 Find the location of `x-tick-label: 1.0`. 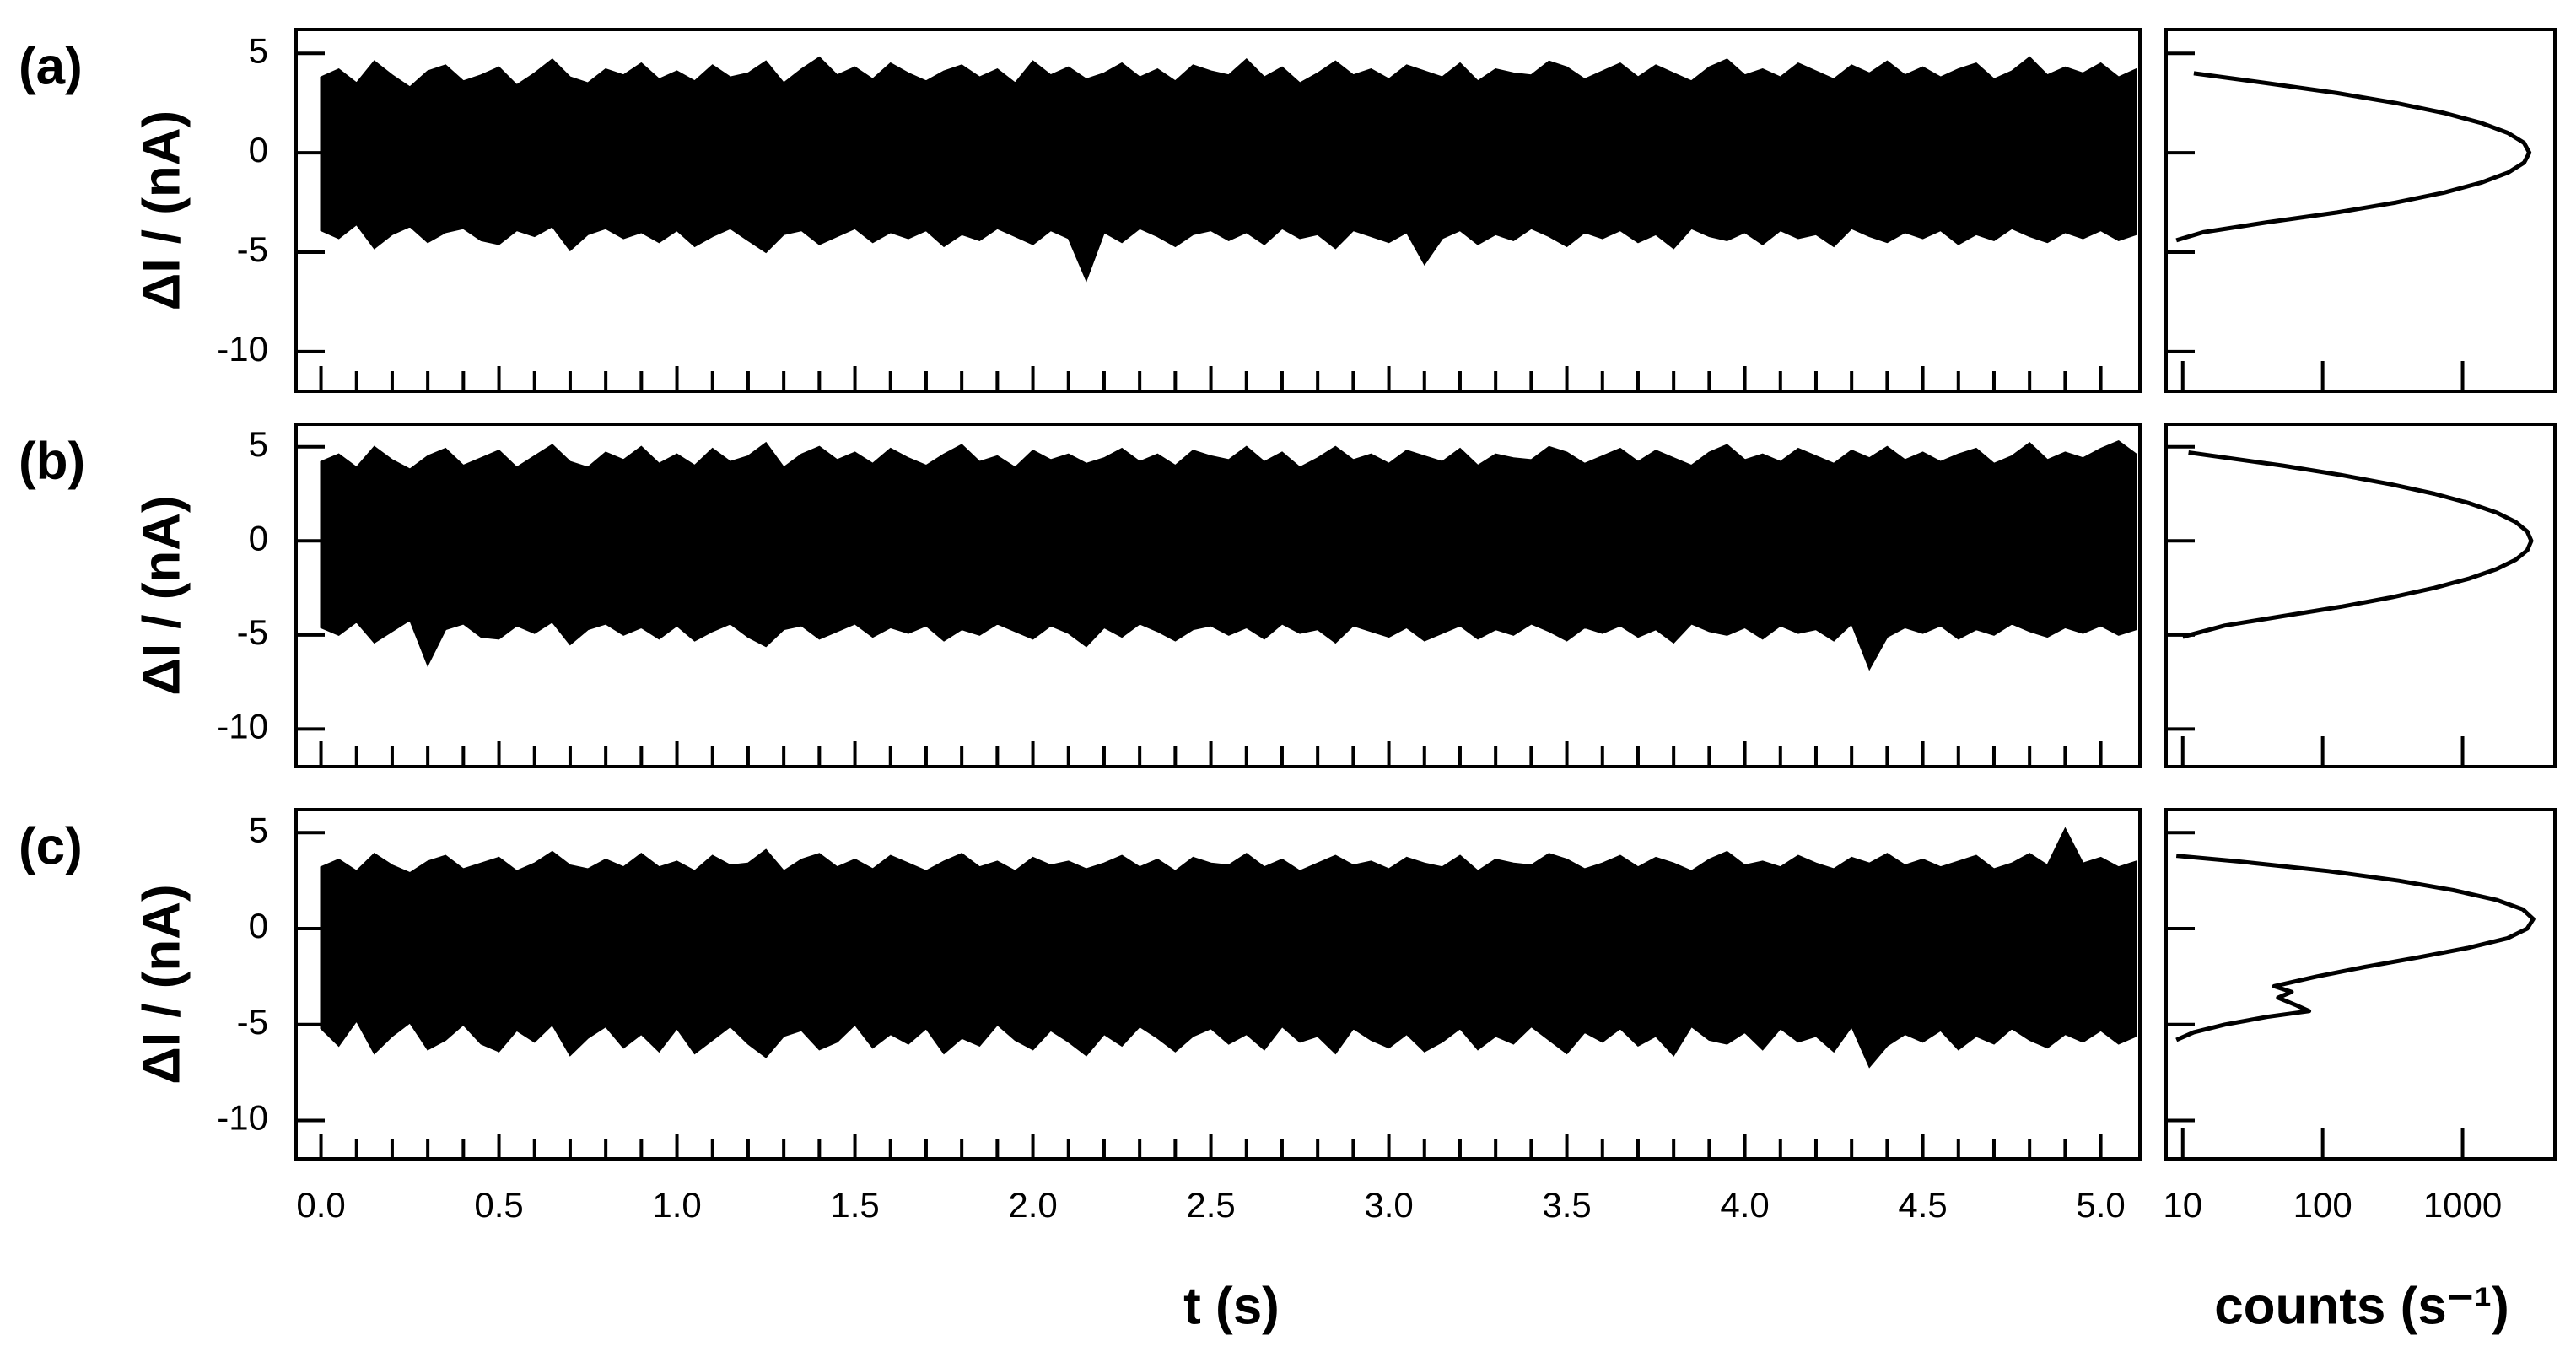

x-tick-label: 1.0 is located at coordinates (676, 1205).